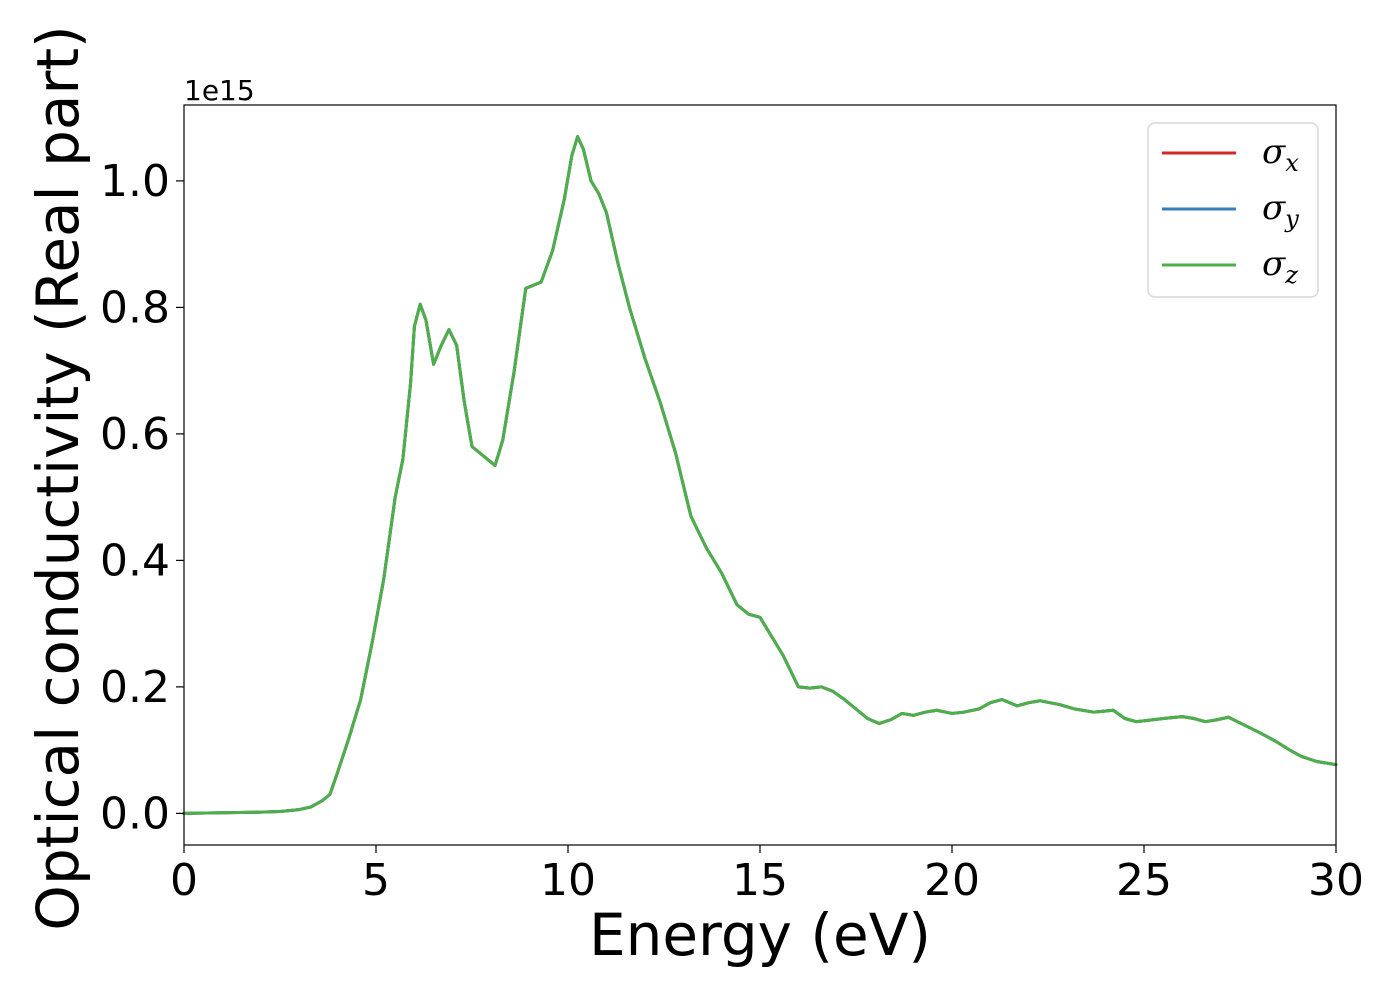 The image size is (1400, 1004). Describe the element at coordinates (1280, 266) in the screenshot. I see `legend-label: σz` at that location.